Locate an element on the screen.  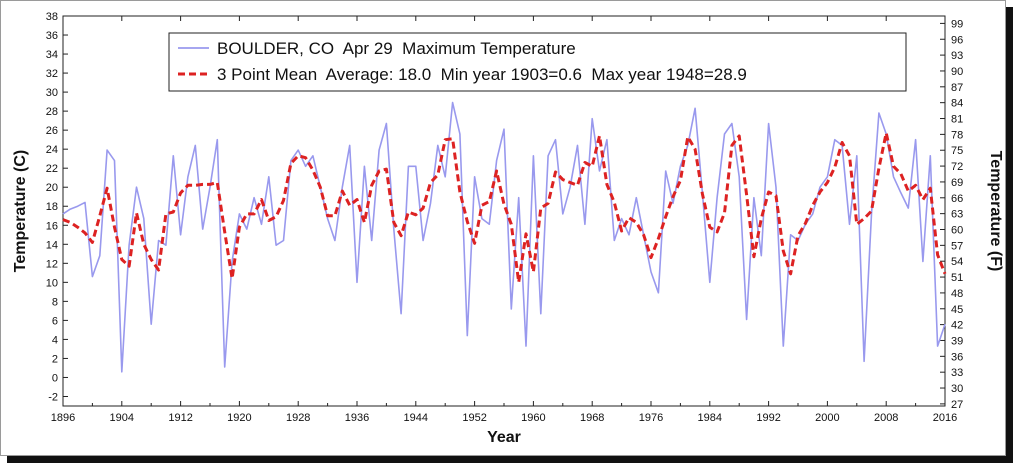
y-right-tick-label: 39 is located at coordinates (957, 341).